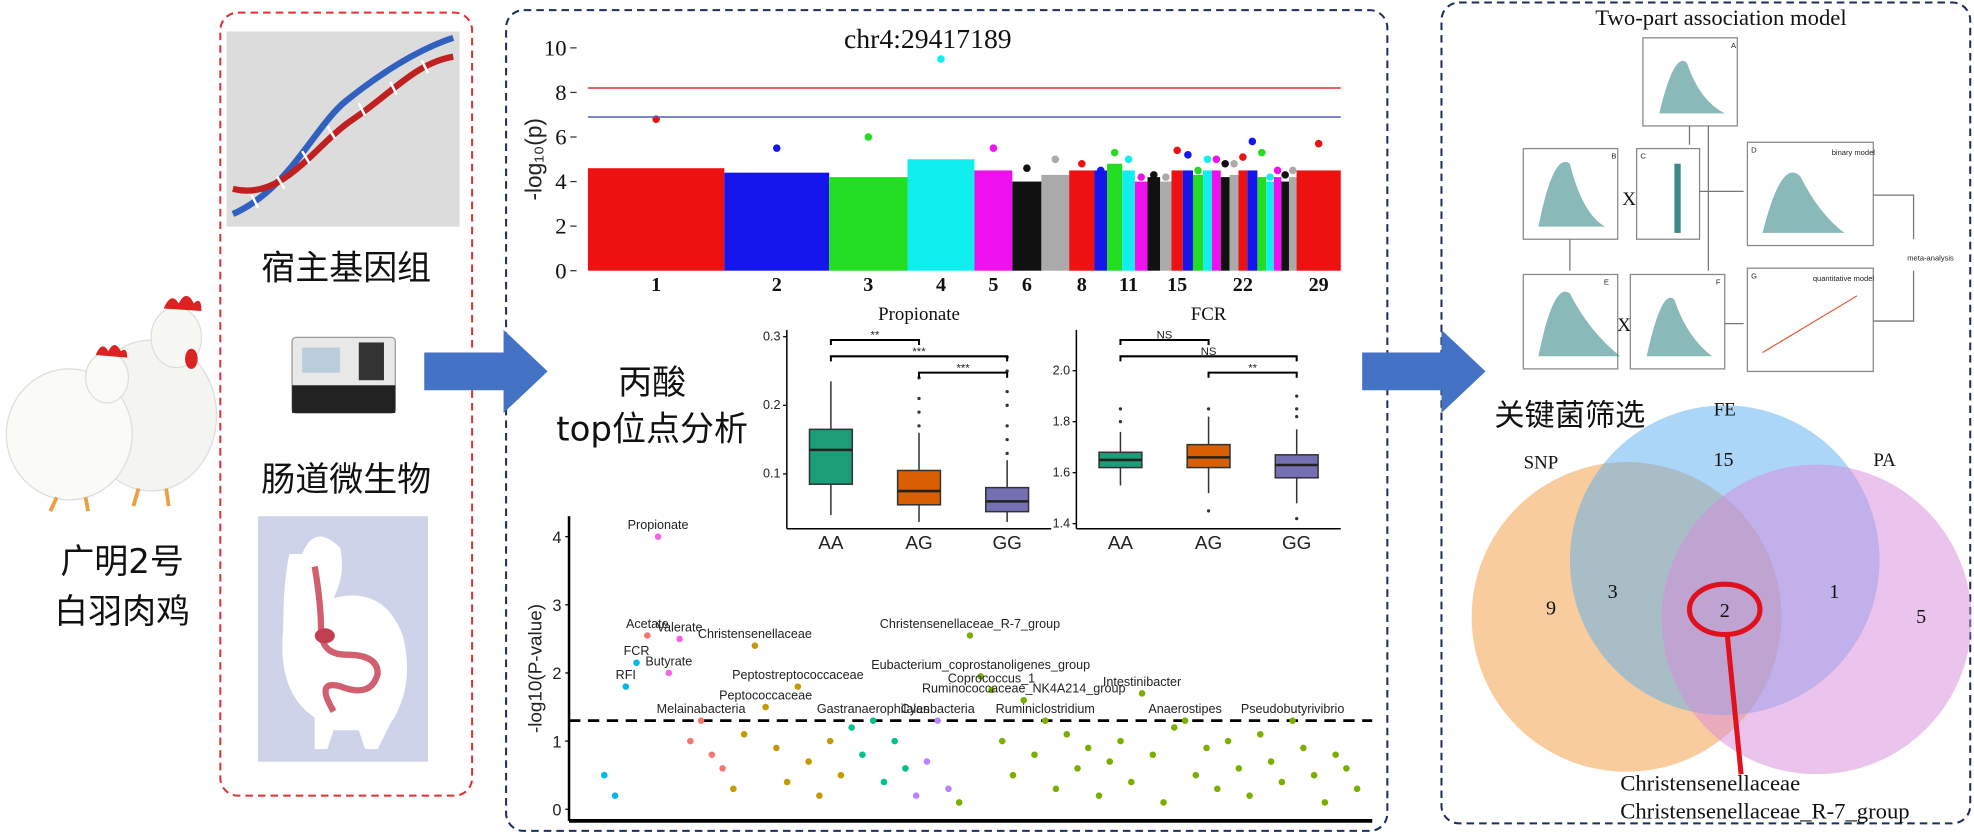 This screenshot has height=836, width=1974. I want to click on venn-set, so click(1816, 619).